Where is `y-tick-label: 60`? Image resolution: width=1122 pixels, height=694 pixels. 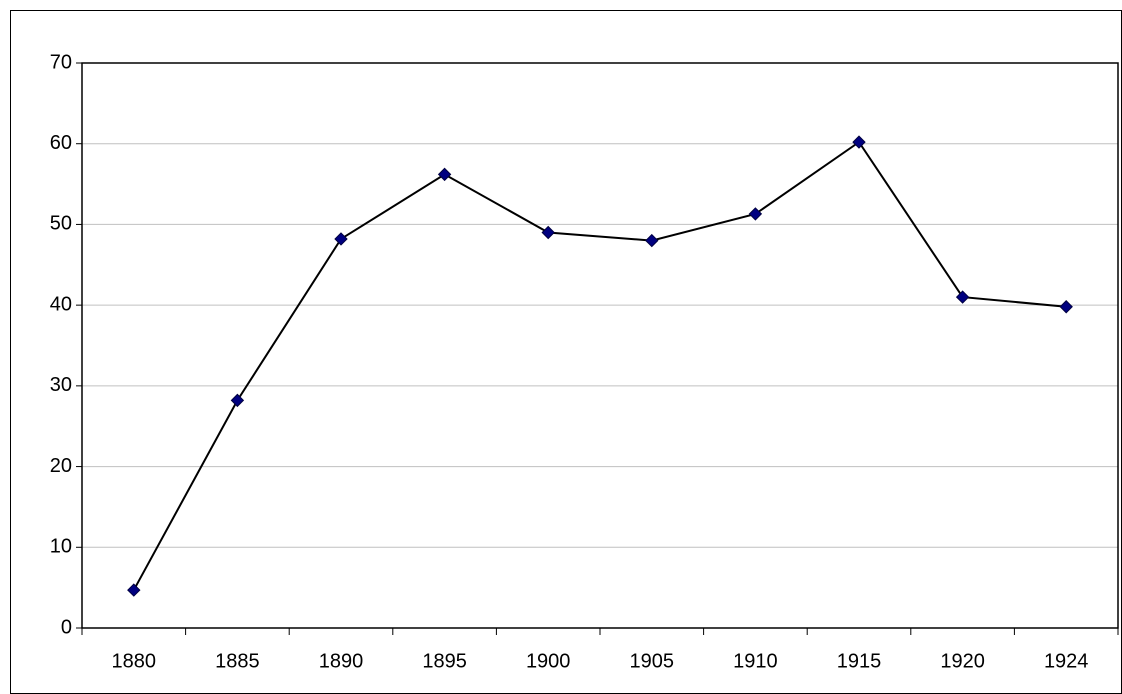 y-tick-label: 60 is located at coordinates (61, 143).